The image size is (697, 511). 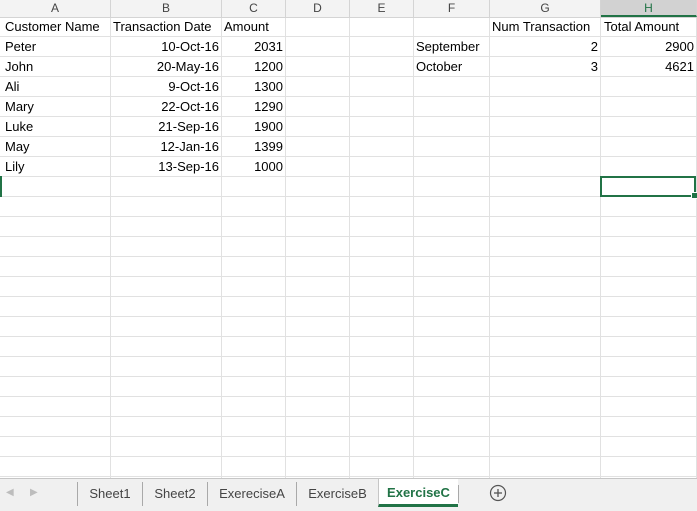 I want to click on column-header-a: A, so click(x=55, y=8).